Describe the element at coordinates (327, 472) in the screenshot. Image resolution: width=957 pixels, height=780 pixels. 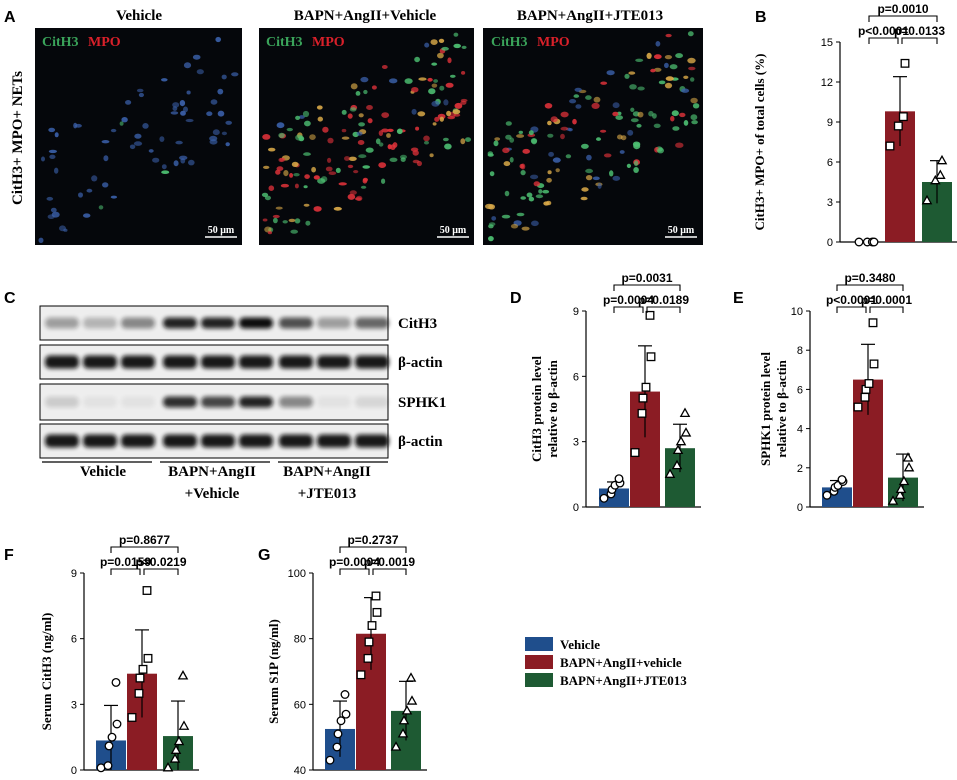
I see `blot-group-jte-line1: BAPN+AngII` at that location.